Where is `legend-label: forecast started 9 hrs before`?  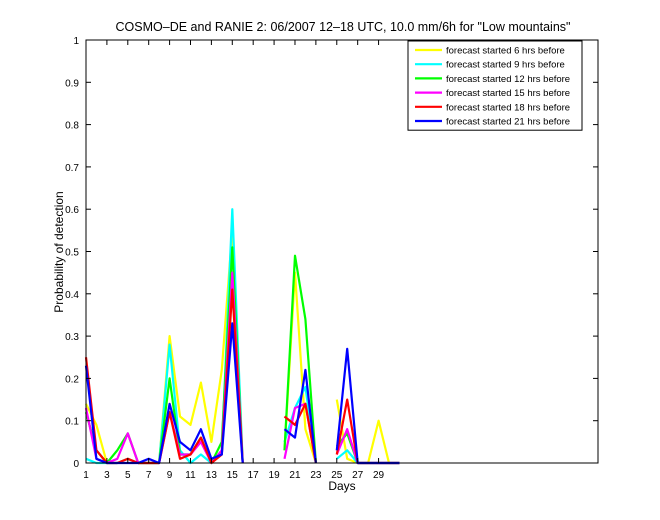 legend-label: forecast started 9 hrs before is located at coordinates (505, 65).